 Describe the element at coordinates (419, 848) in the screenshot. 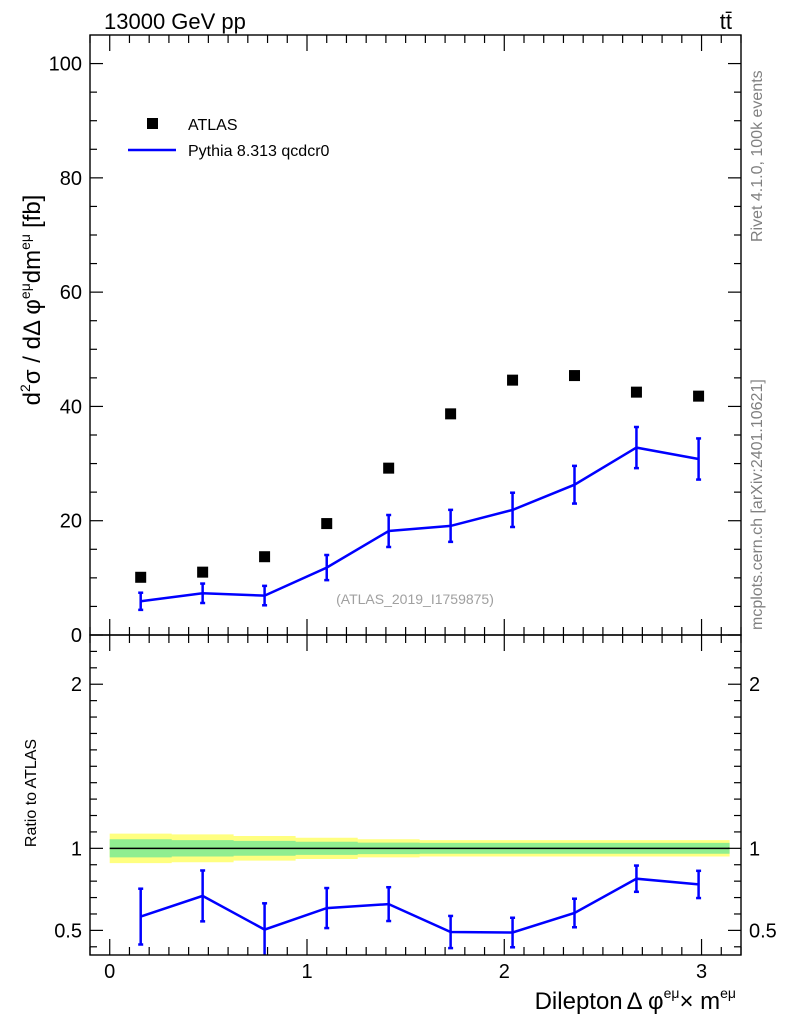

I see `ratio-band-layer` at that location.